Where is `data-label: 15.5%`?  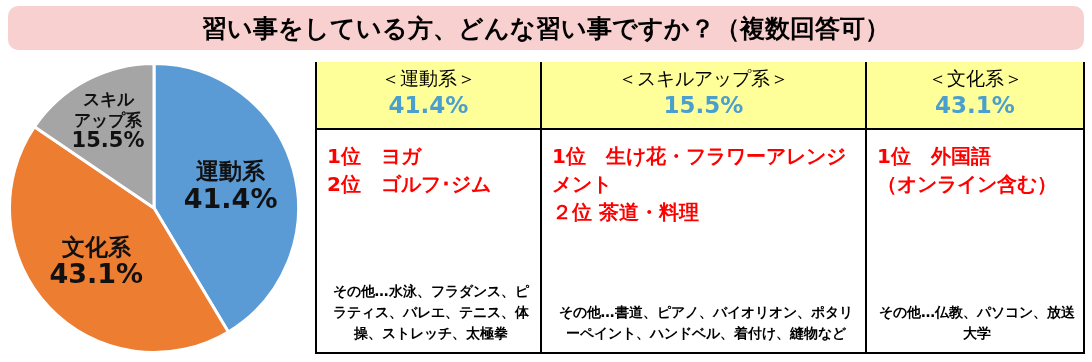
data-label: 15.5% is located at coordinates (108, 140).